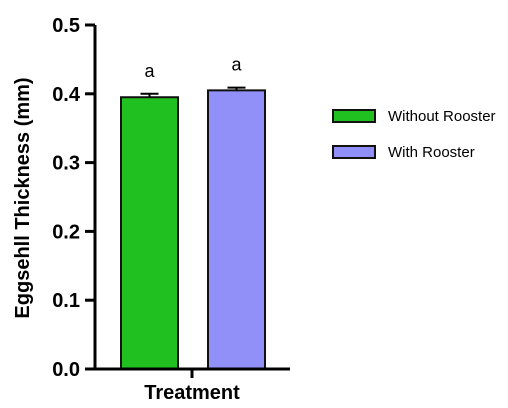 The image size is (508, 408). What do you see at coordinates (66, 232) in the screenshot?
I see `y-tick-label-2: 0.2` at bounding box center [66, 232].